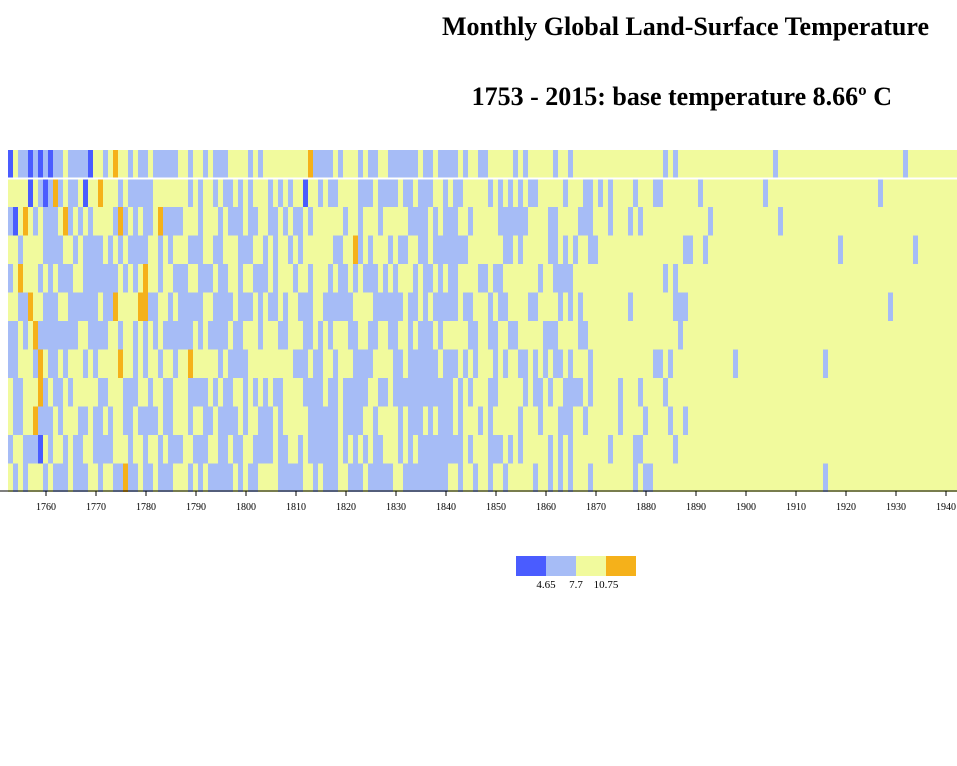  I want to click on legend-threshold-label: 10.75, so click(606, 585).